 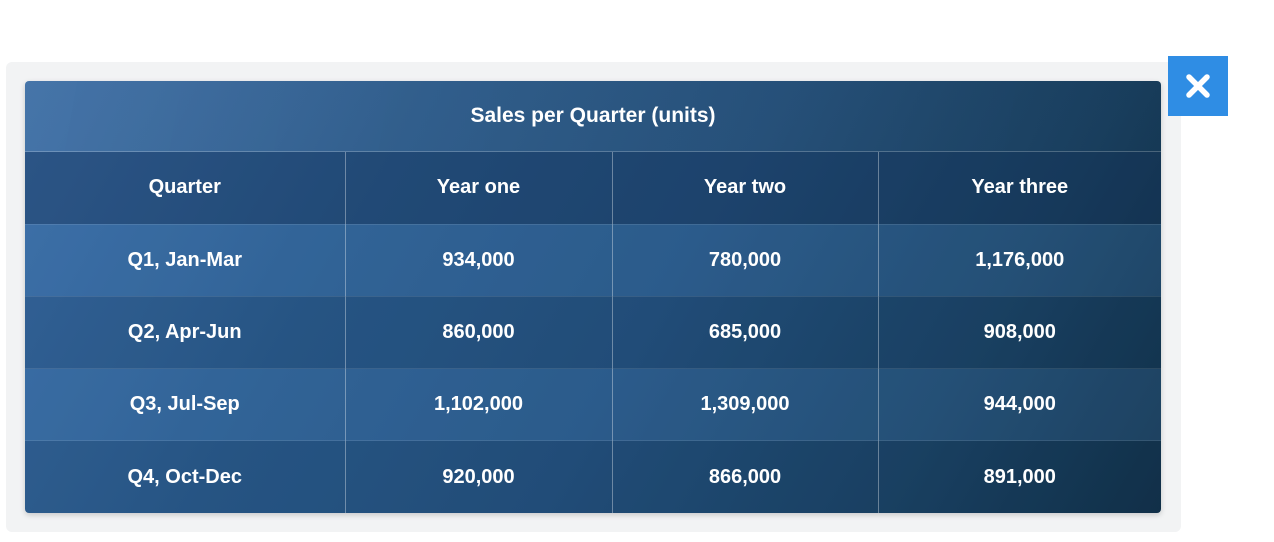 I want to click on table-title: Sales per Quarter (units), so click(x=593, y=116).